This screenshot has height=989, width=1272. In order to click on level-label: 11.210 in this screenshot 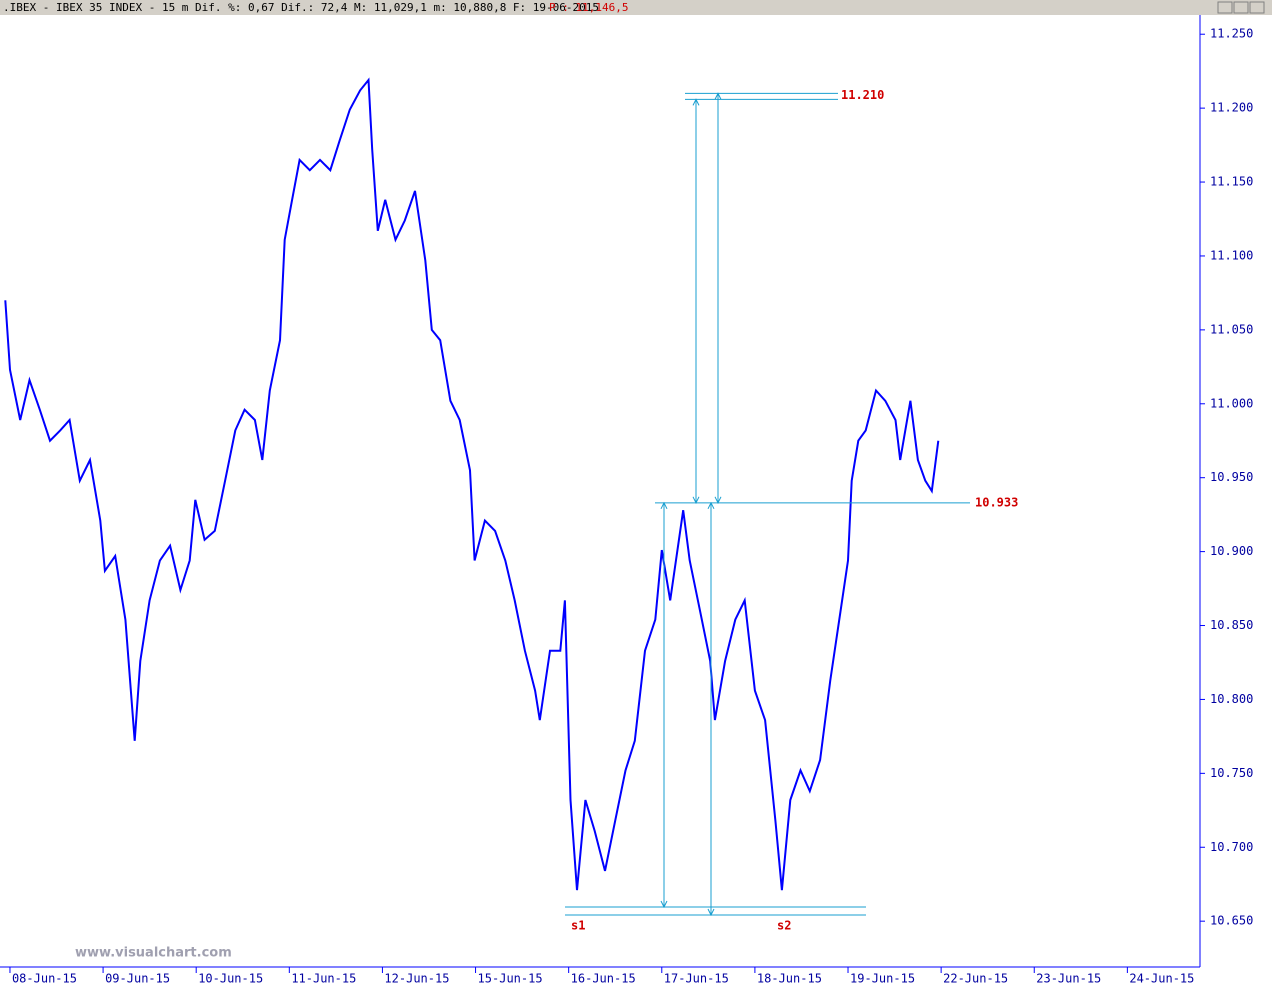, I will do `click(862, 95)`.